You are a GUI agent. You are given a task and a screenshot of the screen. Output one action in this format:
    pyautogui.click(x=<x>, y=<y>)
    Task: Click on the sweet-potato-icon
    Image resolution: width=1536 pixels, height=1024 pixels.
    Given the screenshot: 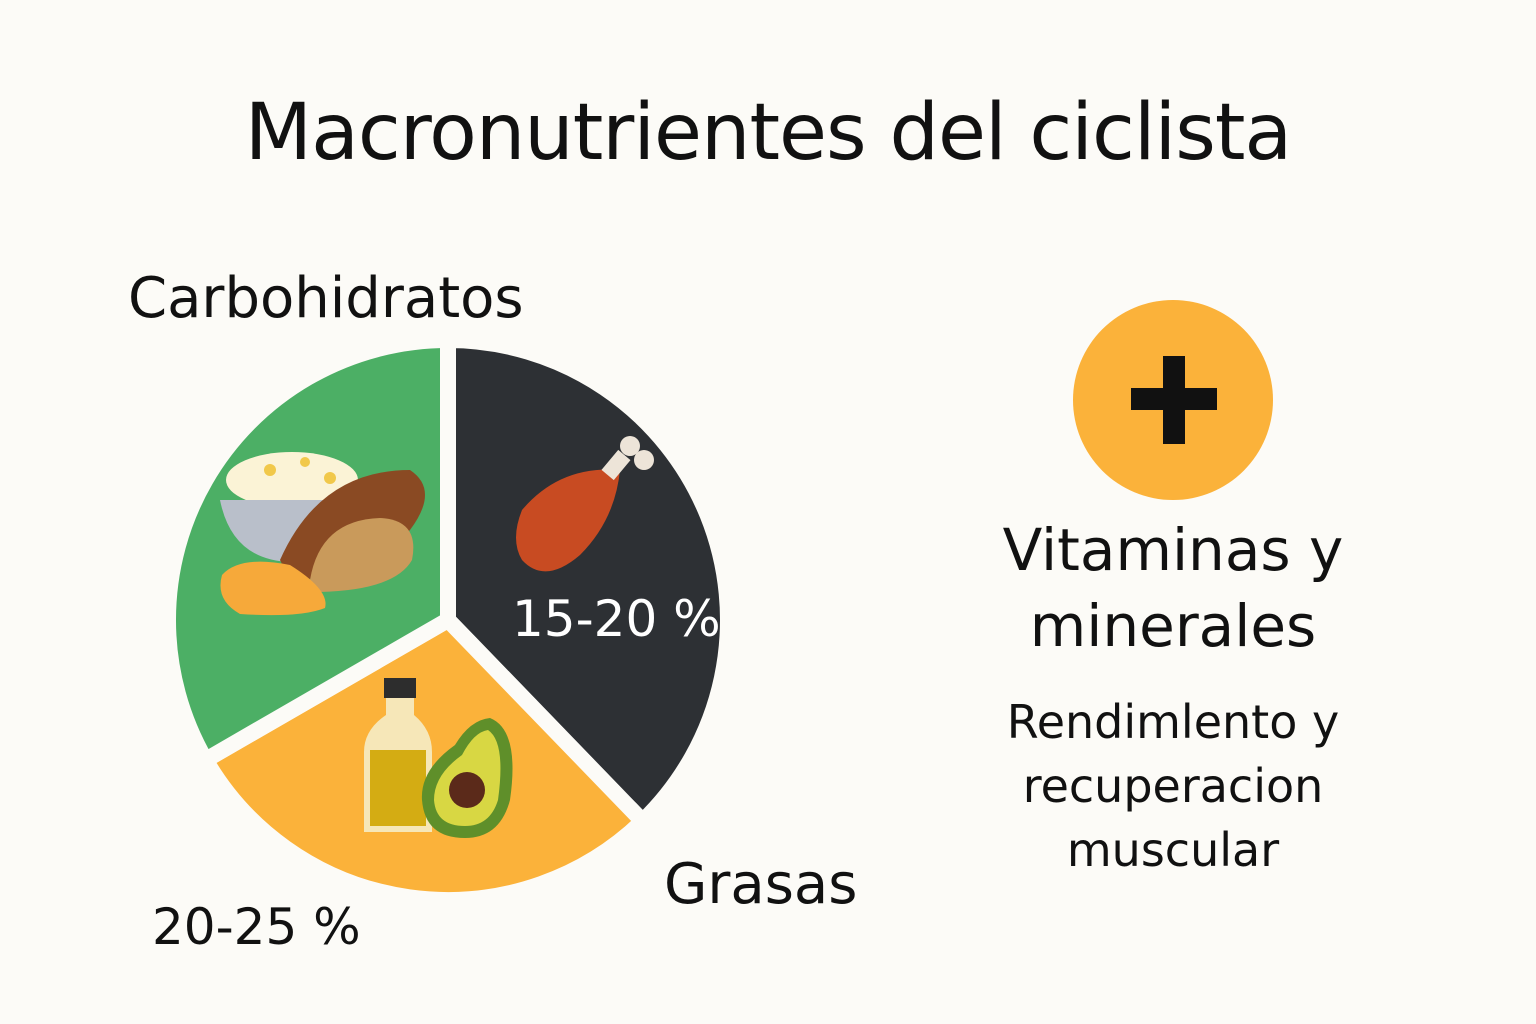 What is the action you would take?
    pyautogui.click(x=322, y=543)
    